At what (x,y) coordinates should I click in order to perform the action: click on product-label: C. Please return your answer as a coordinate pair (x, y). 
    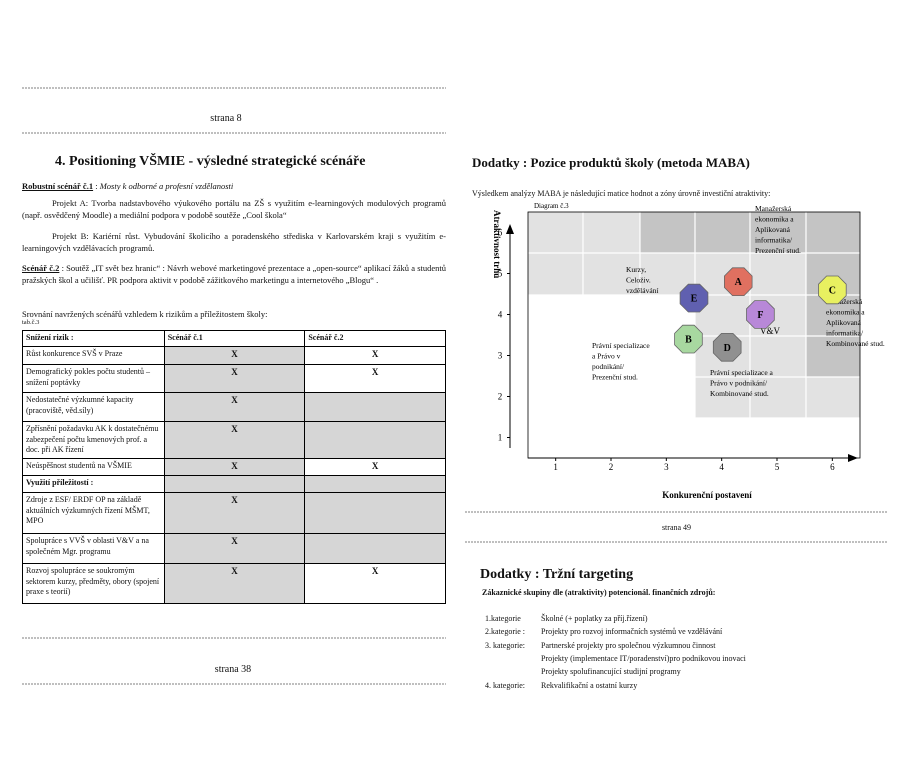
    Looking at the image, I should click on (832, 290).